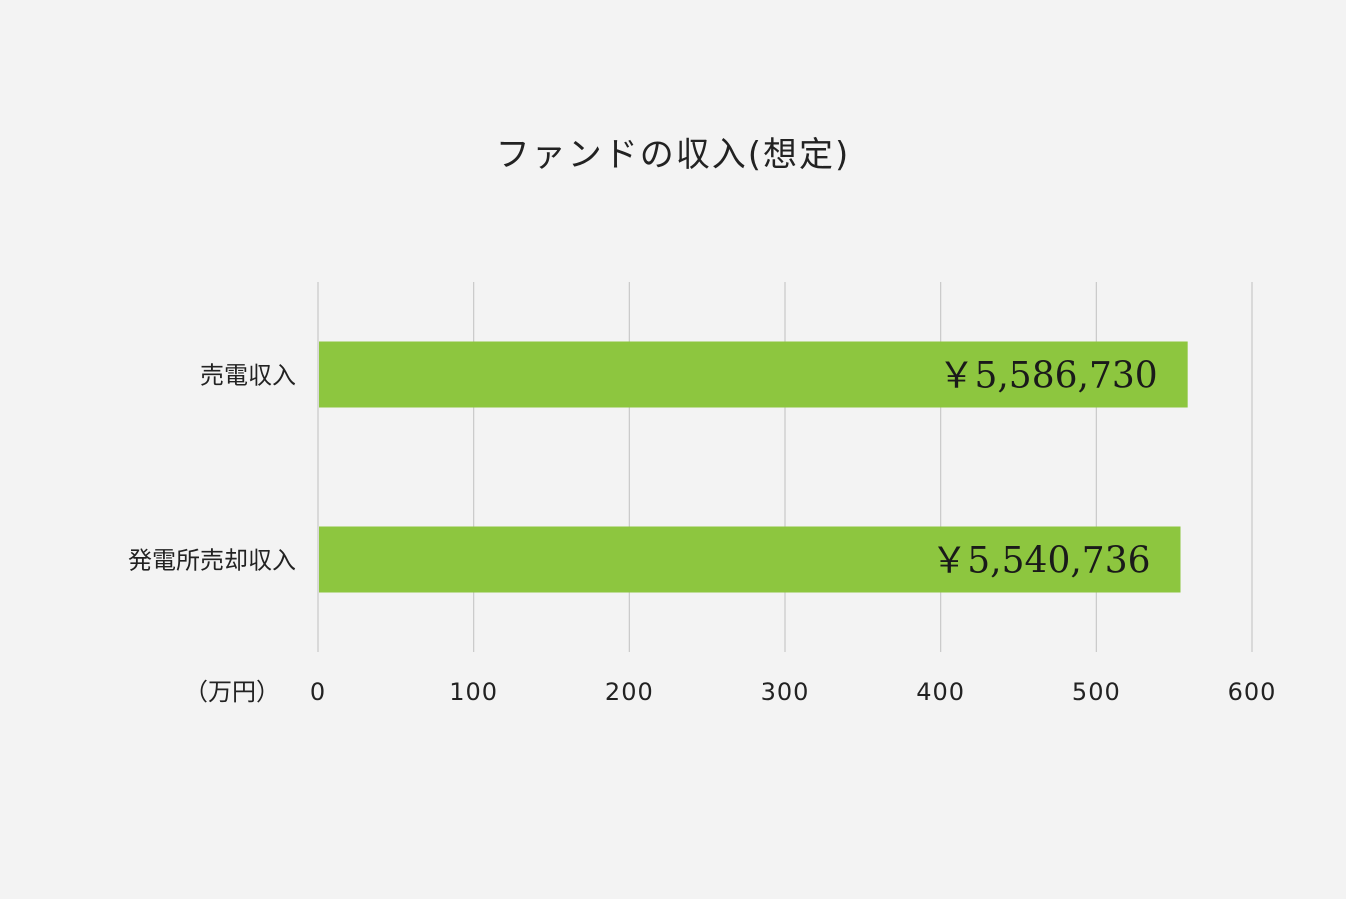 The image size is (1346, 899). I want to click on data-label-1: ￥5,586,730, so click(1047, 376).